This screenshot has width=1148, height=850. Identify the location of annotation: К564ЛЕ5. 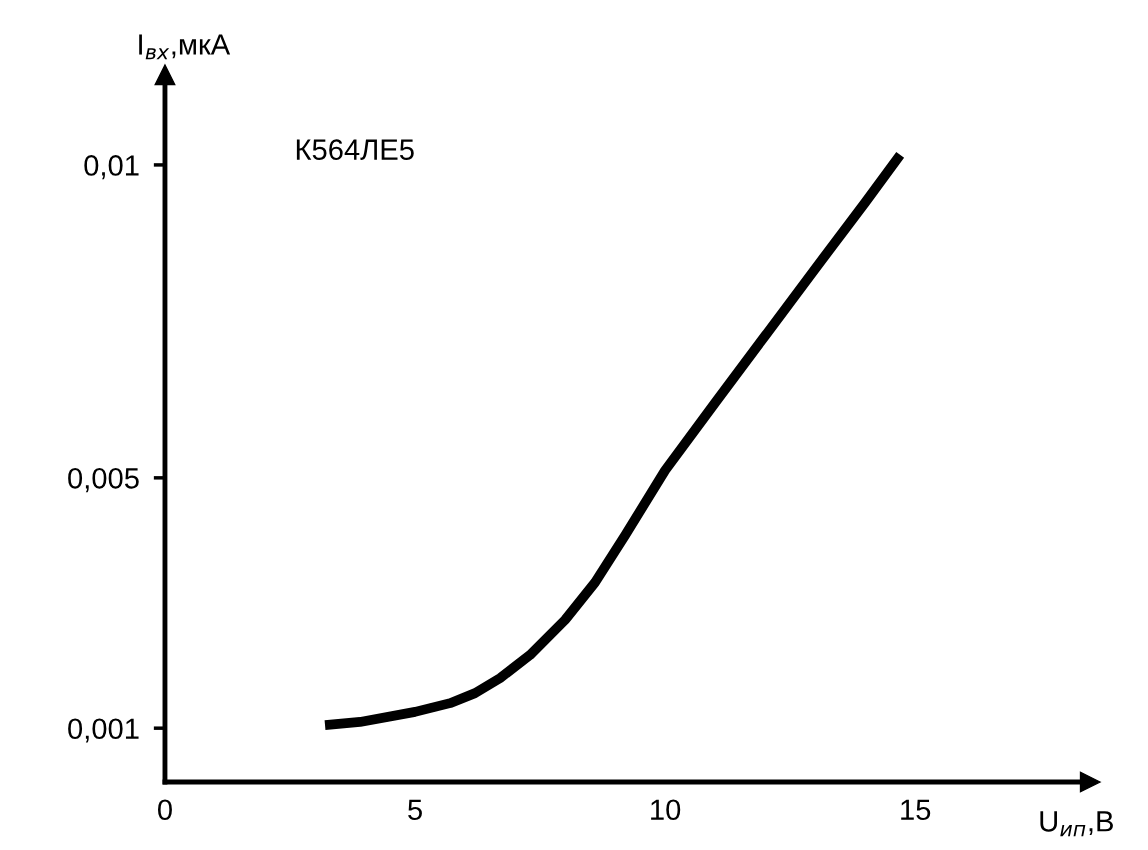
(355, 149).